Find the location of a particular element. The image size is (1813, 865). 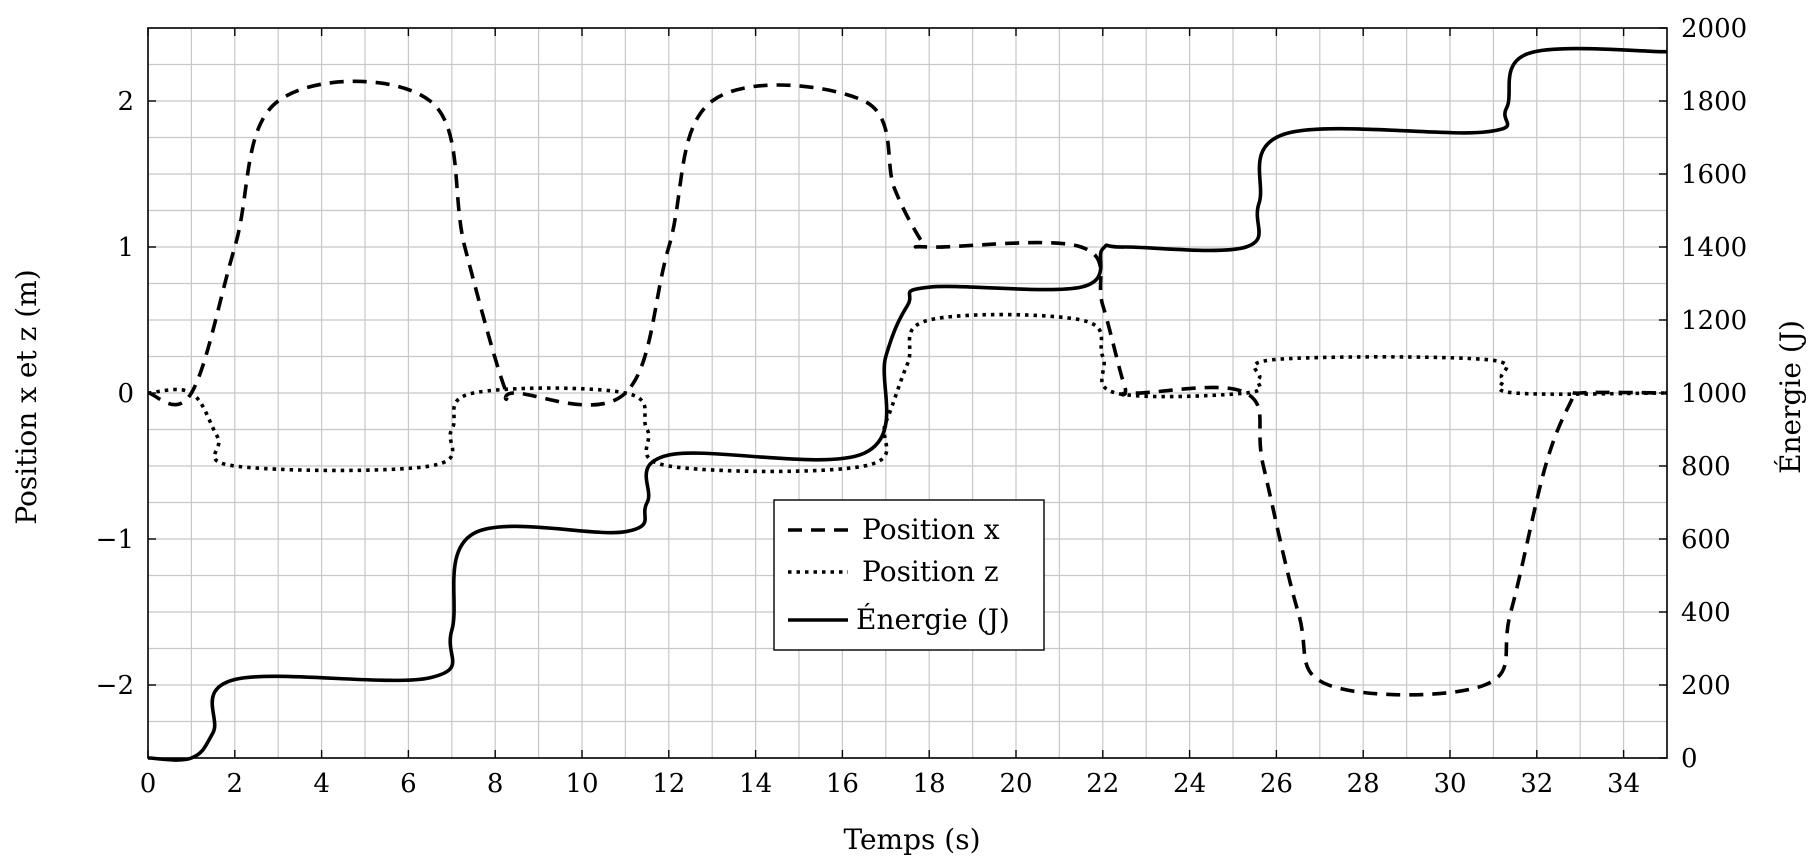

y-right-tick-label: 1600 is located at coordinates (1714, 175).